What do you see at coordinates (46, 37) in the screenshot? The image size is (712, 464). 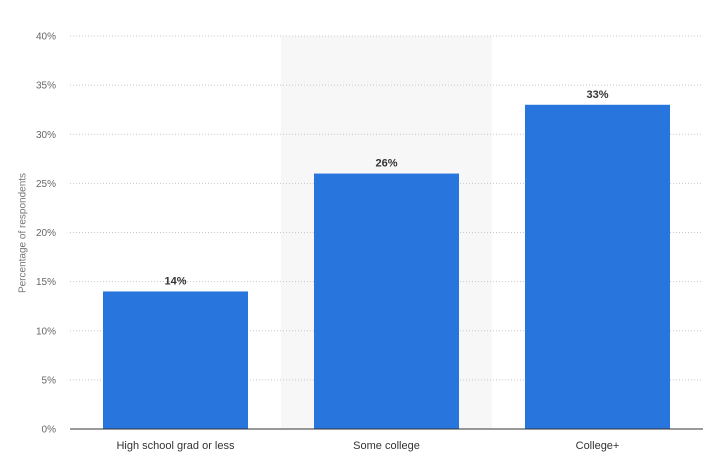 I see `y-tick-label: 40%` at bounding box center [46, 37].